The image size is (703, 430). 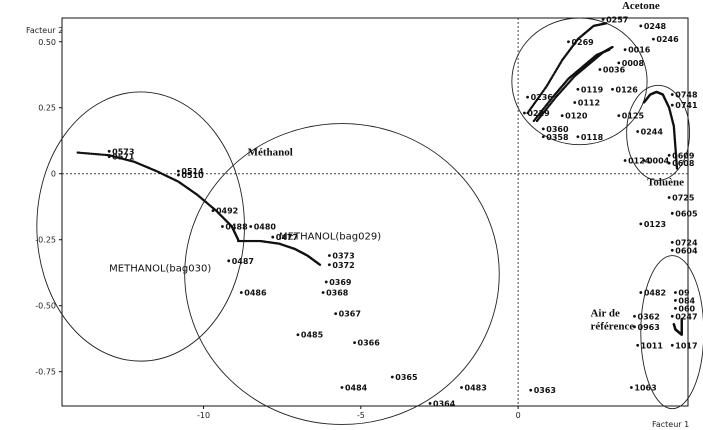 What do you see at coordinates (203, 415) in the screenshot?
I see `x-tick-label: -10` at bounding box center [203, 415].